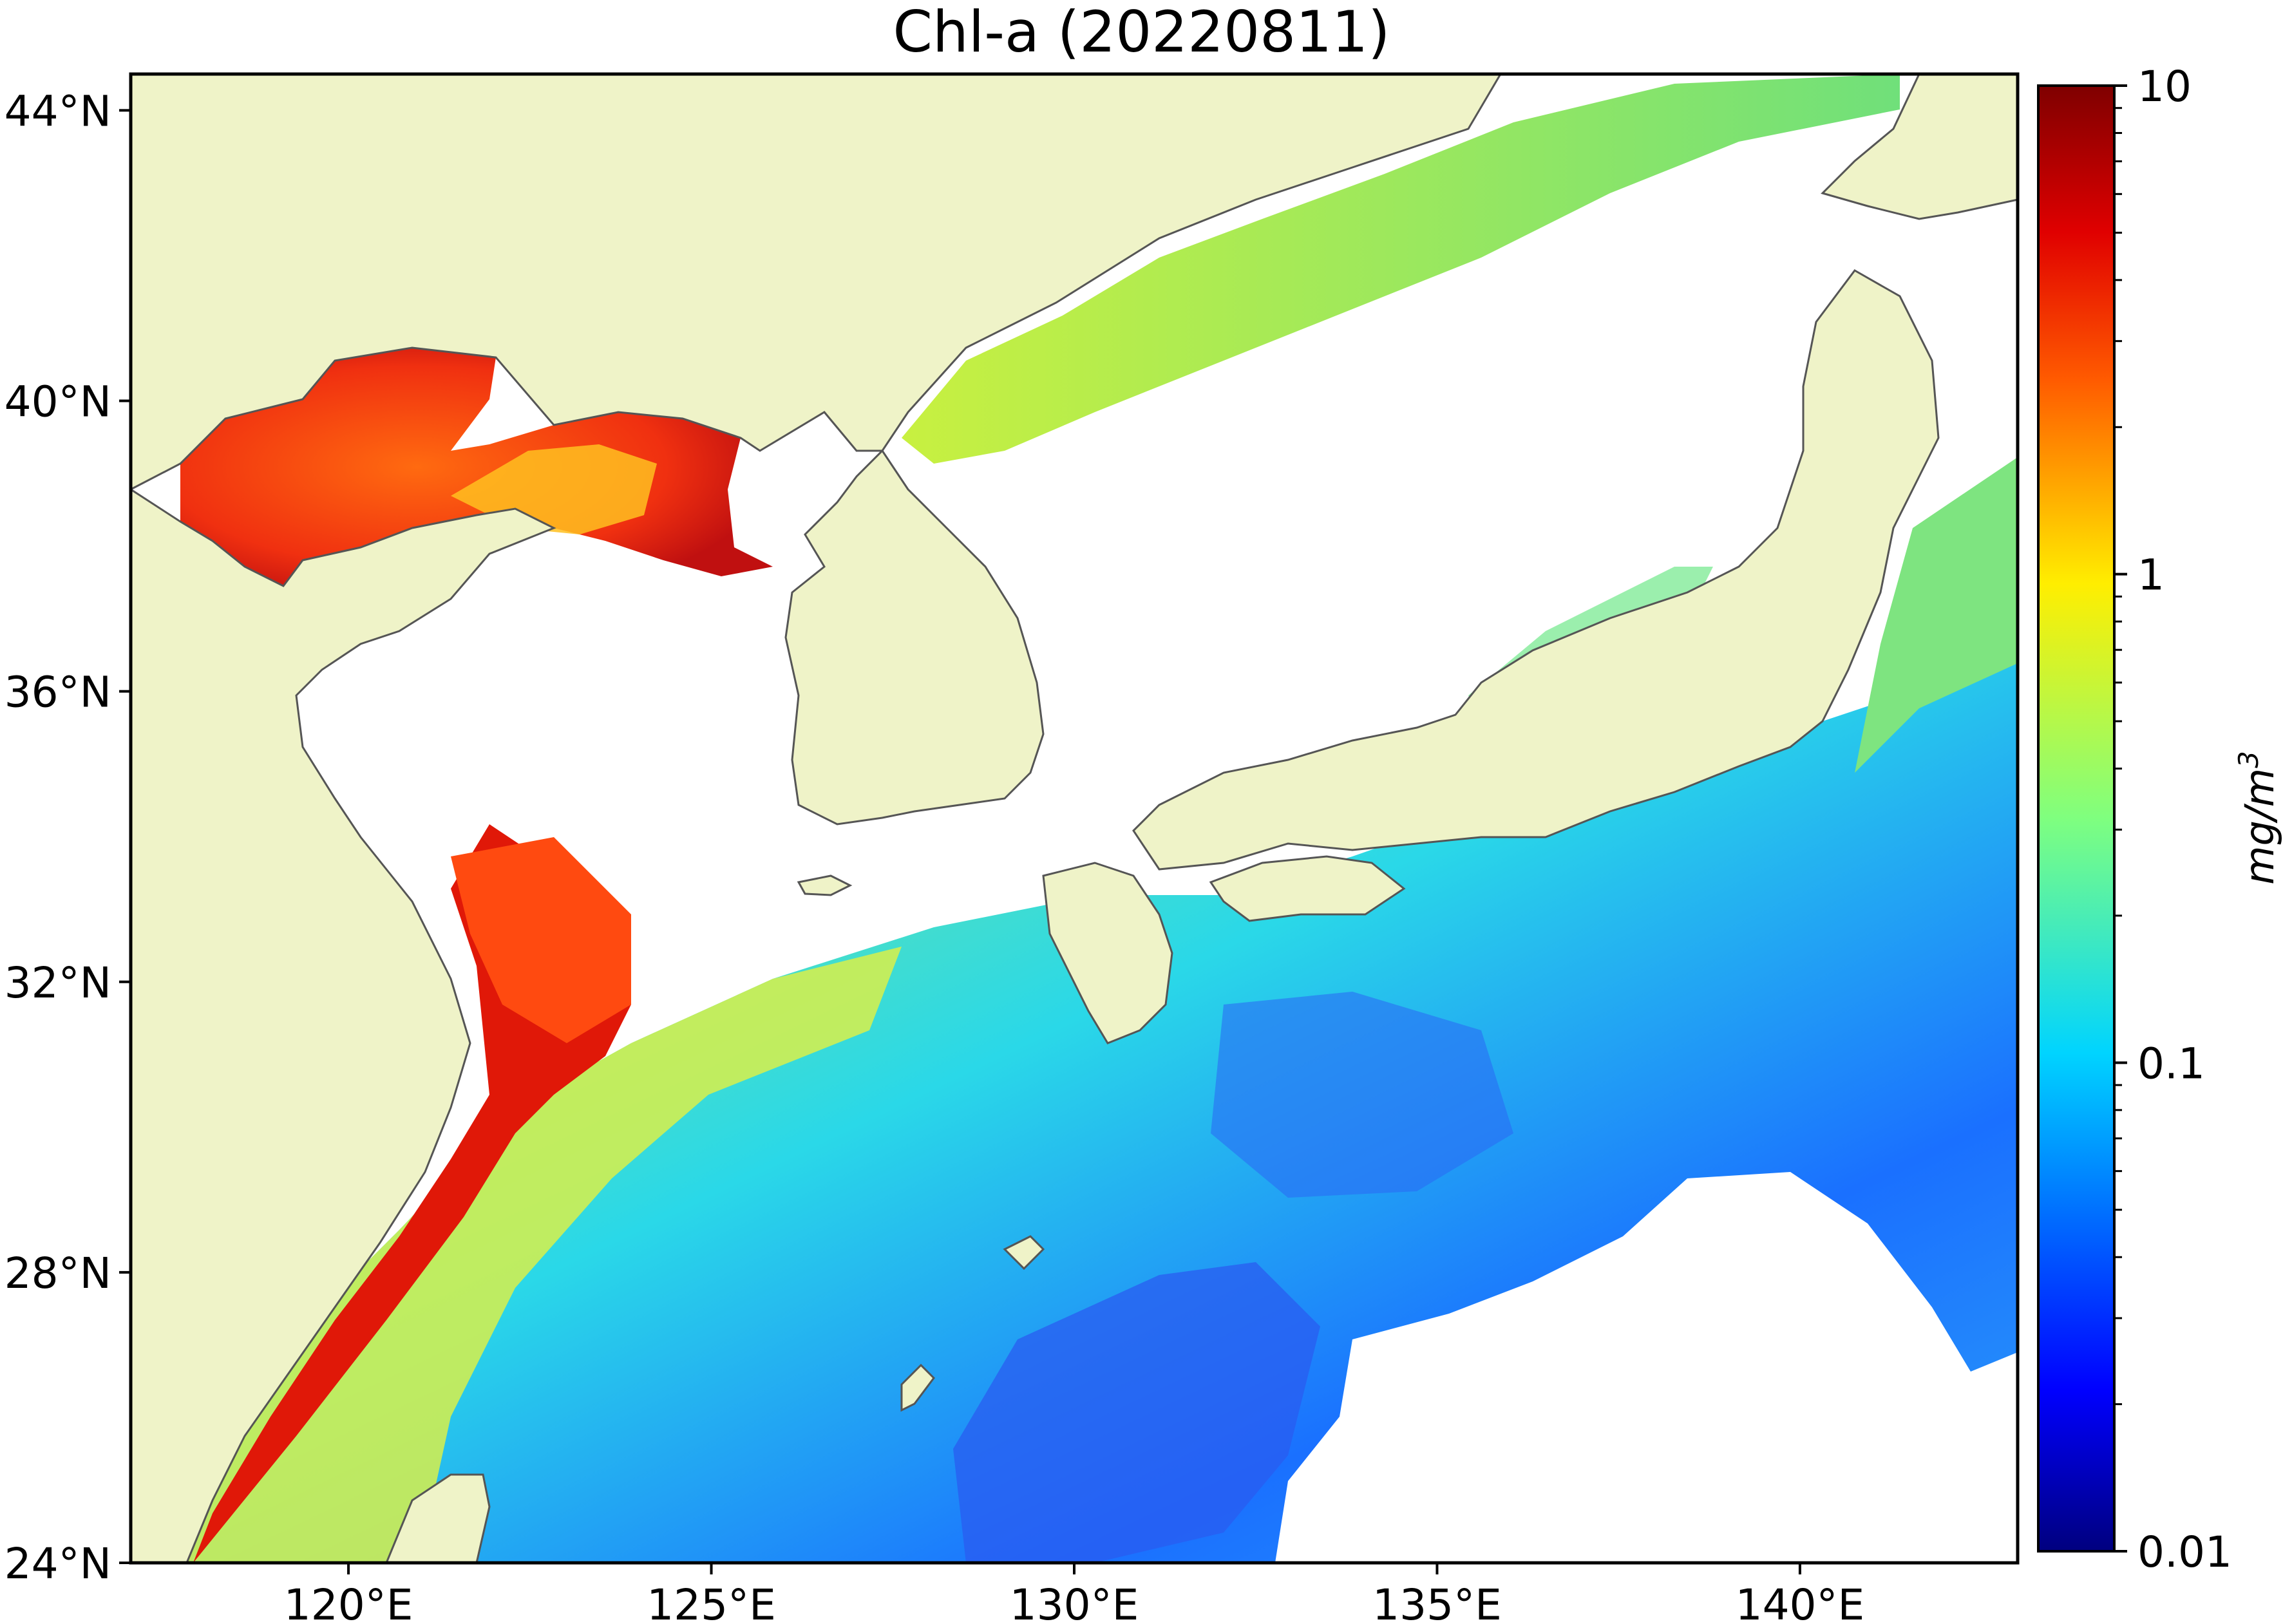 The height and width of the screenshot is (1624, 2283). Describe the element at coordinates (2151, 576) in the screenshot. I see `colorbar-tick-label: 1` at that location.